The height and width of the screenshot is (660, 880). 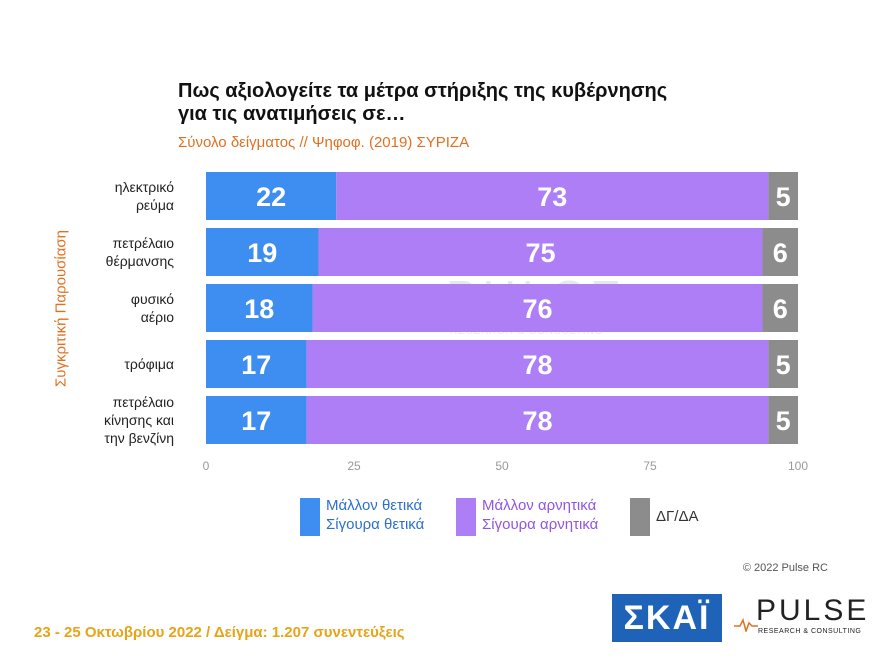 What do you see at coordinates (139, 438) in the screenshot?
I see `category-label-line: την βενζίνη` at bounding box center [139, 438].